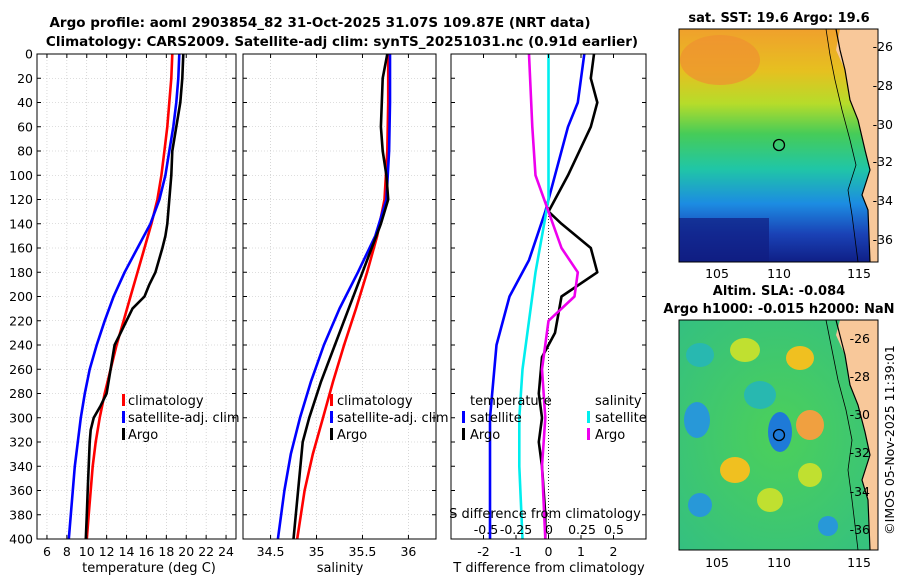 The image size is (900, 580). What do you see at coordinates (29, 54) in the screenshot?
I see `y-tick-label: 0` at bounding box center [29, 54].